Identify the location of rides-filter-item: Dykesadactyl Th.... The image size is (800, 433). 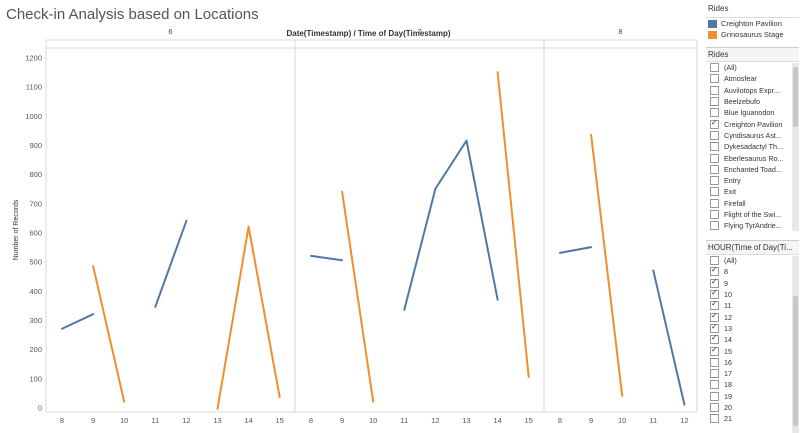
(752, 146).